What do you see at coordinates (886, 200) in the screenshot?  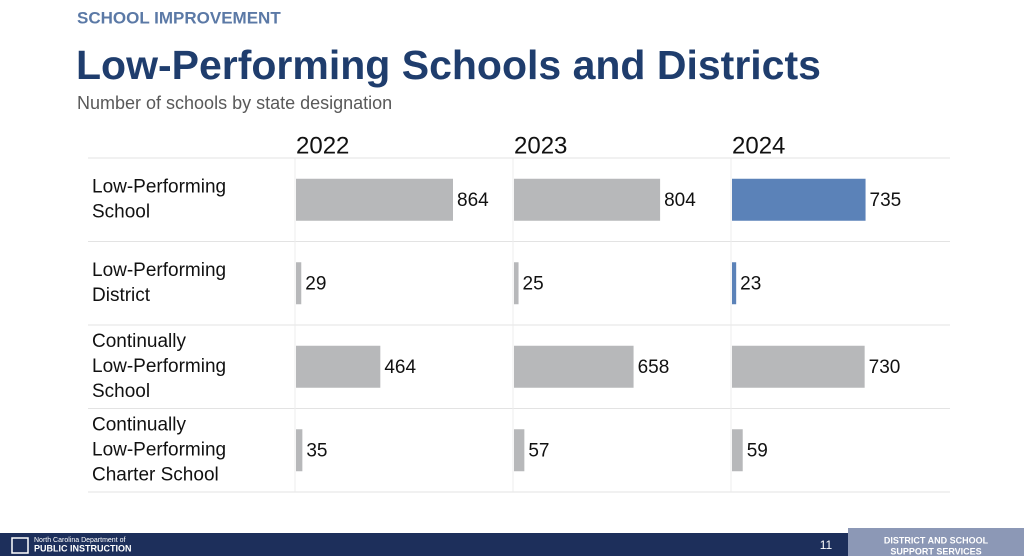 I see `value-label: 735` at bounding box center [886, 200].